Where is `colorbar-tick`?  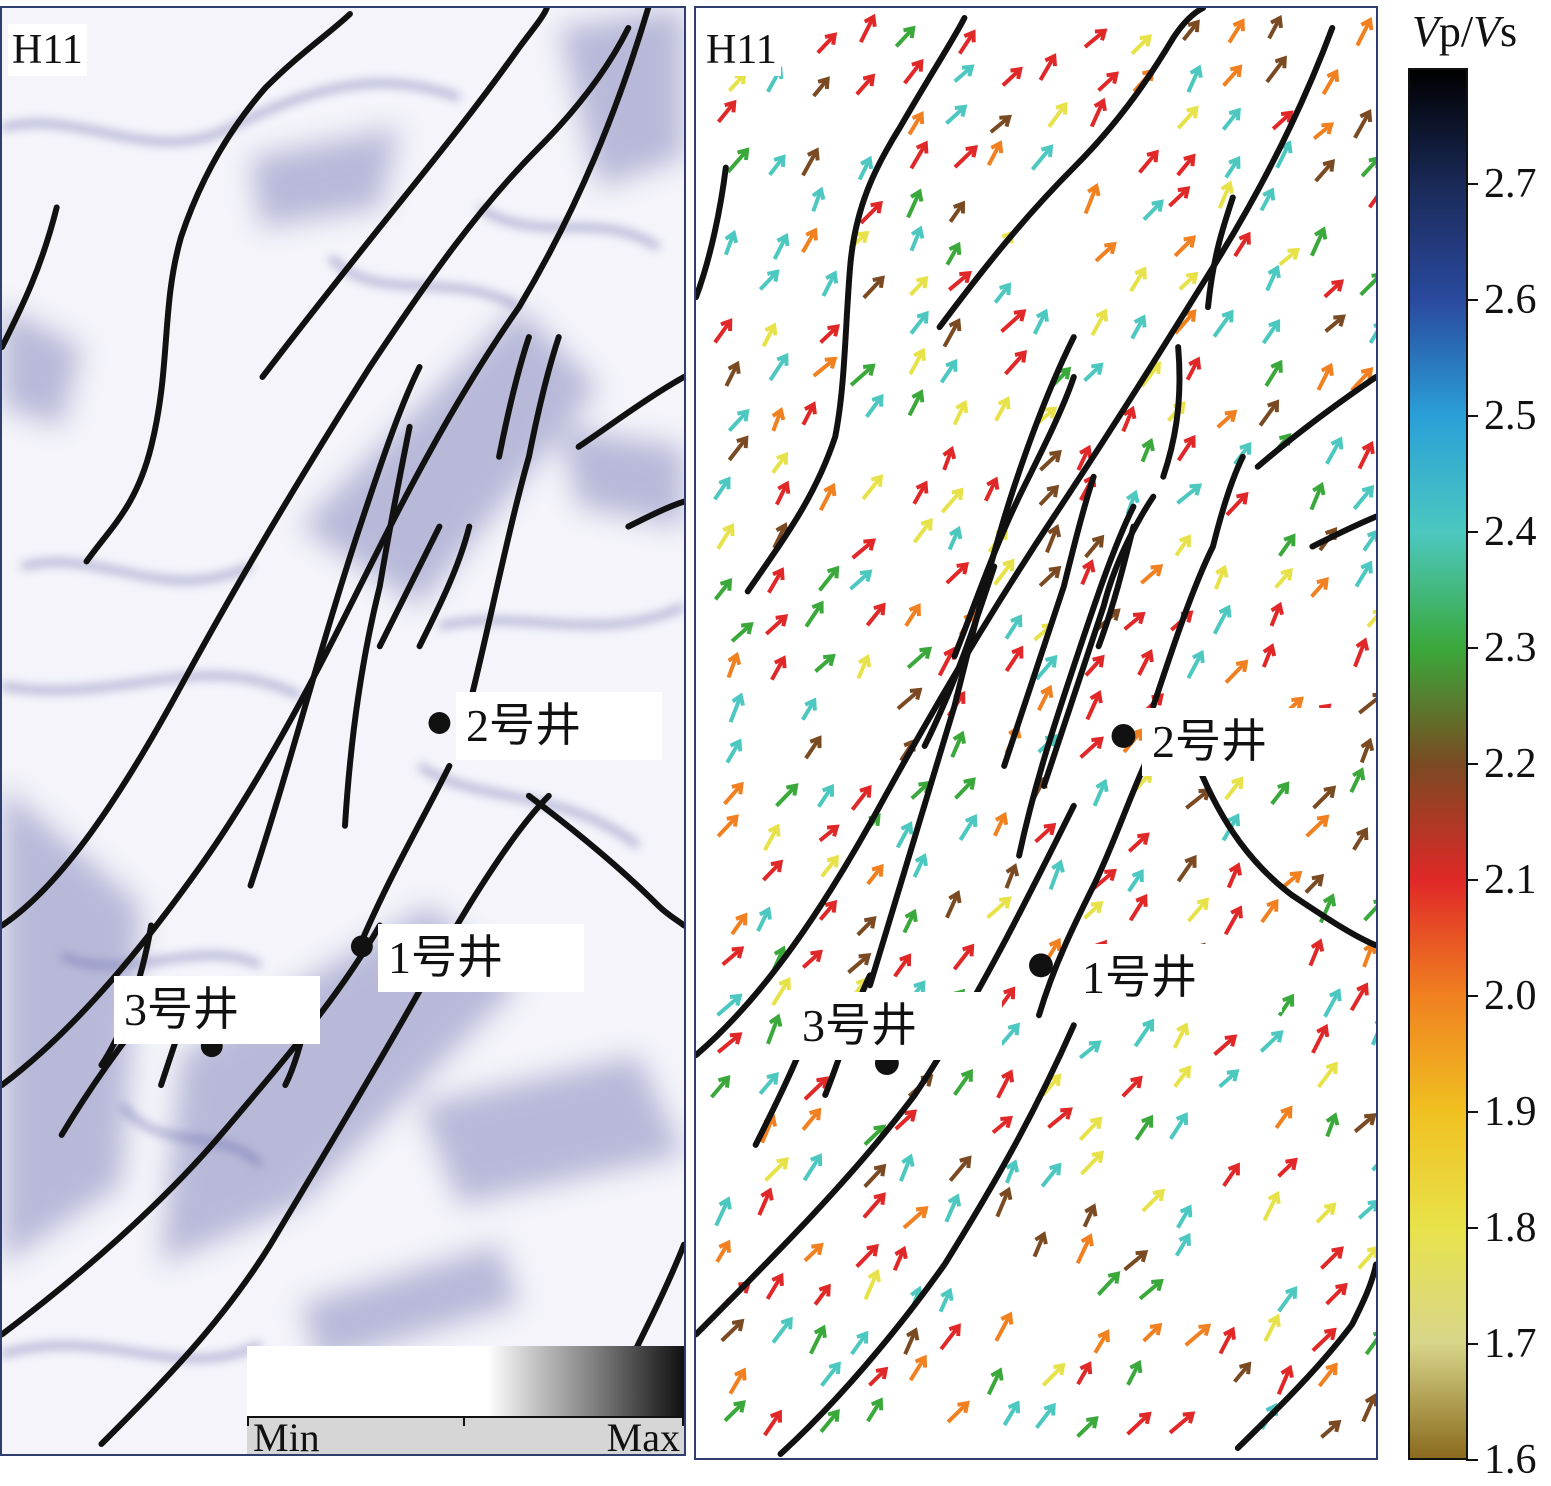
colorbar-tick is located at coordinates (1472, 1344).